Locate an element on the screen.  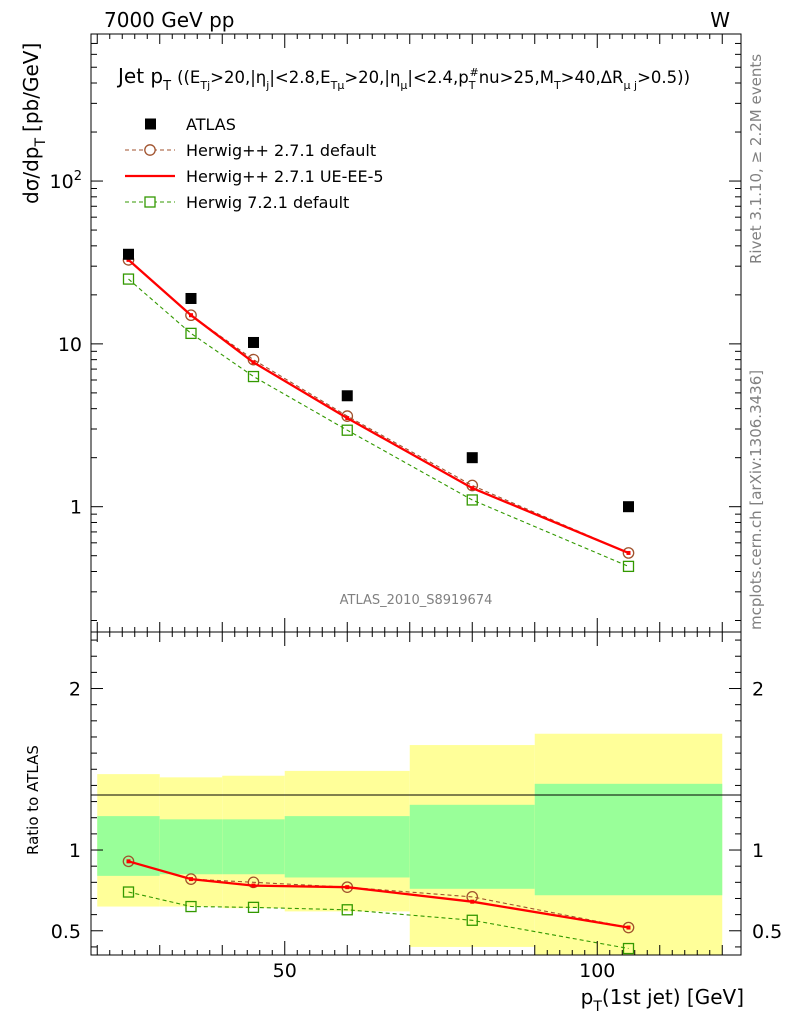
process-label: W is located at coordinates (720, 20).